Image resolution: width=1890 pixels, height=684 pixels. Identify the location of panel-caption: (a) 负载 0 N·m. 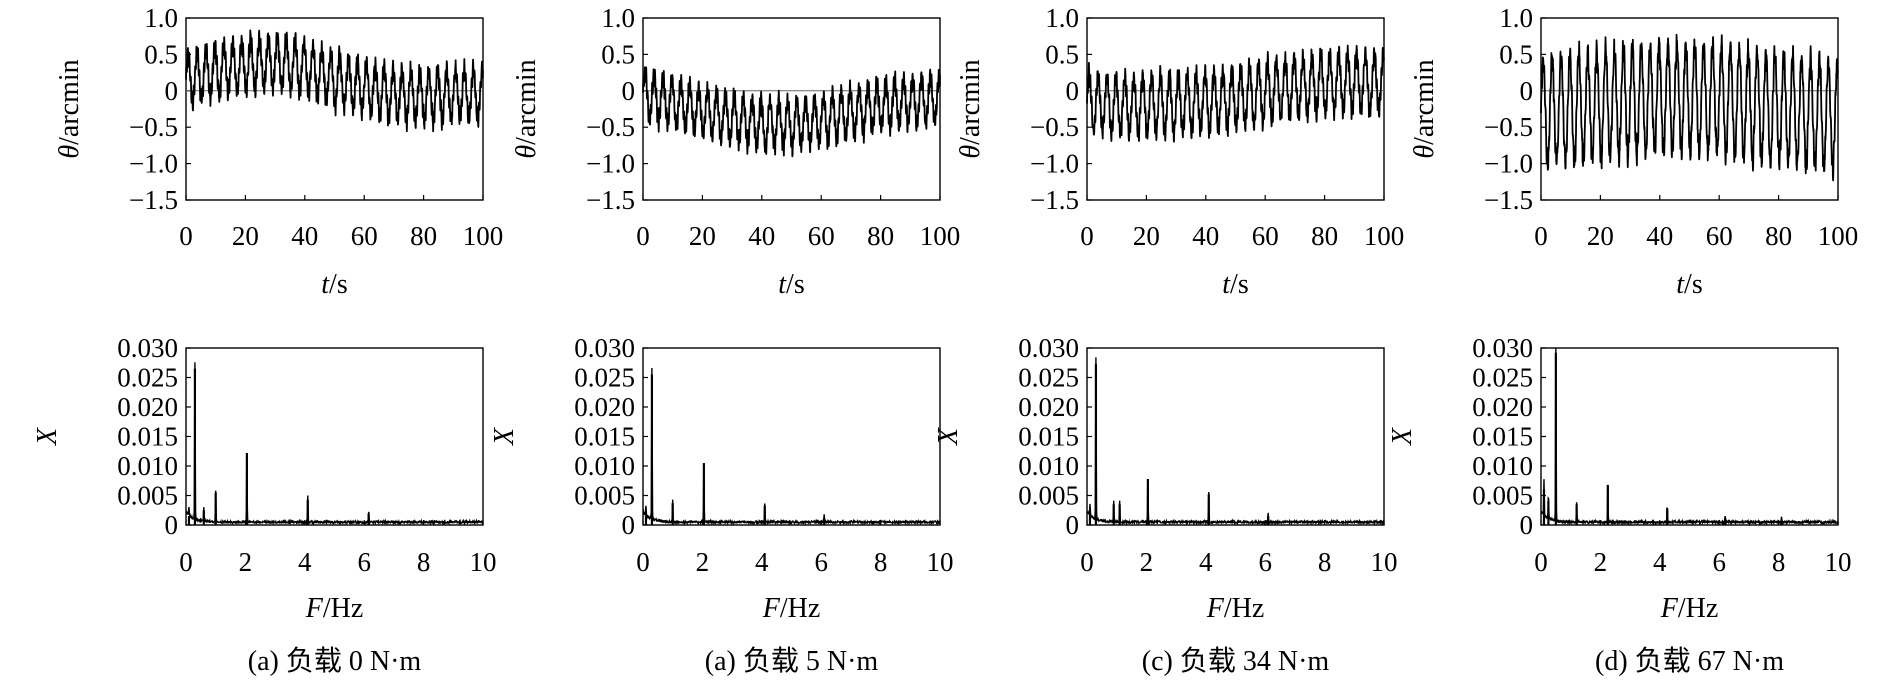
(335, 661).